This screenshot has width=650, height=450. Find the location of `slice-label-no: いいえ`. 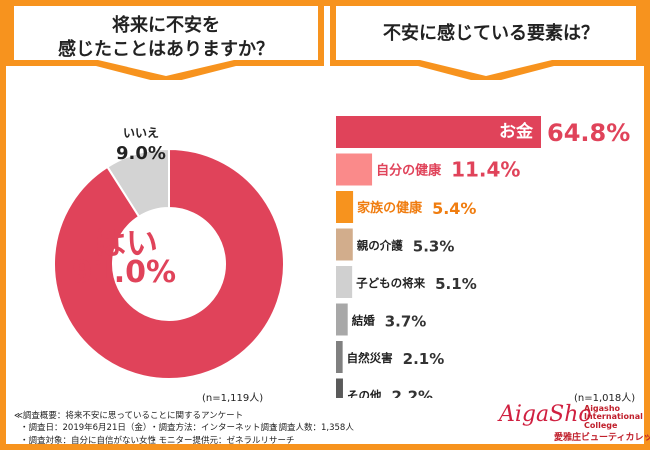

slice-label-no: いいえ is located at coordinates (141, 133).